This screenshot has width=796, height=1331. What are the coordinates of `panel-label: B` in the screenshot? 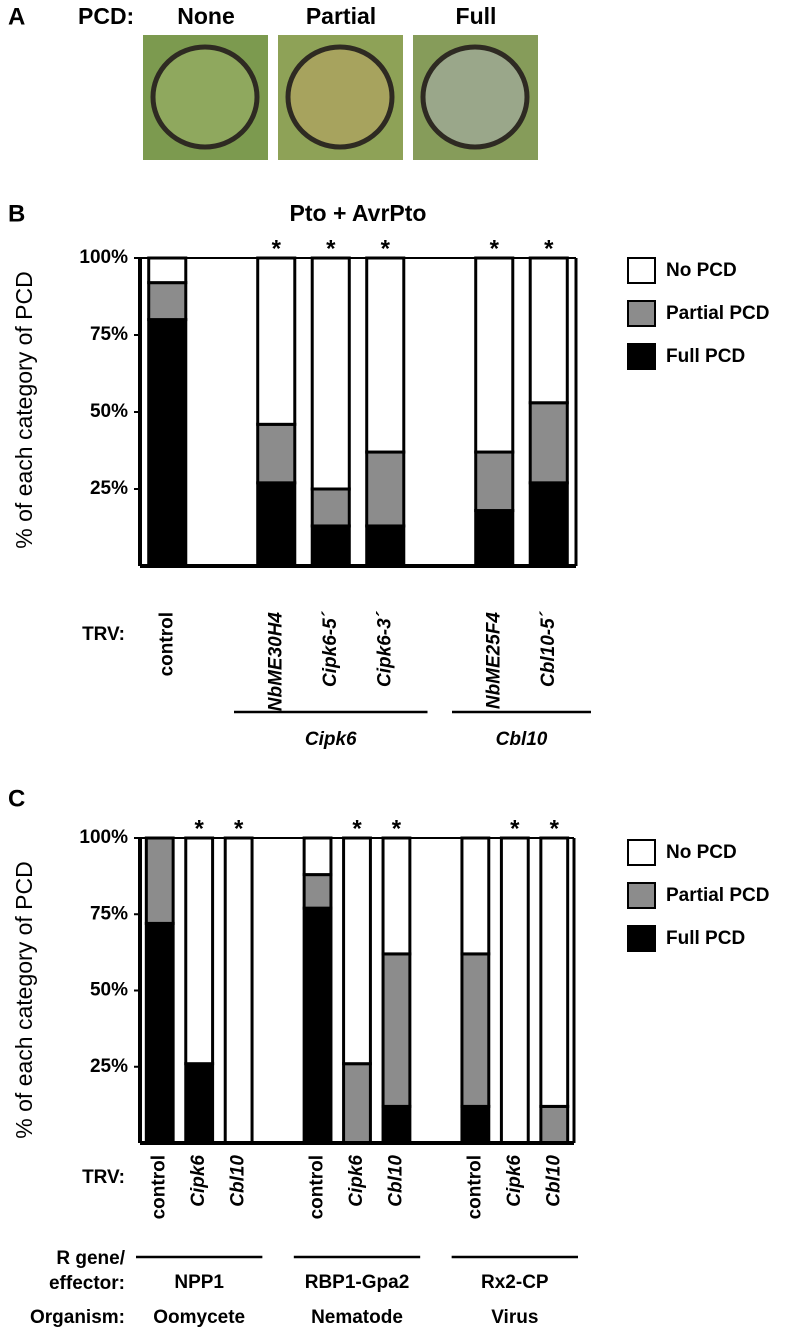 It's located at (16, 213).